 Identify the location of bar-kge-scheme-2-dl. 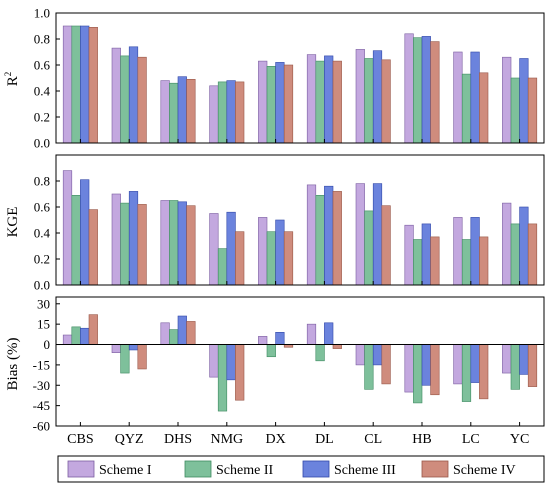
(320, 240).